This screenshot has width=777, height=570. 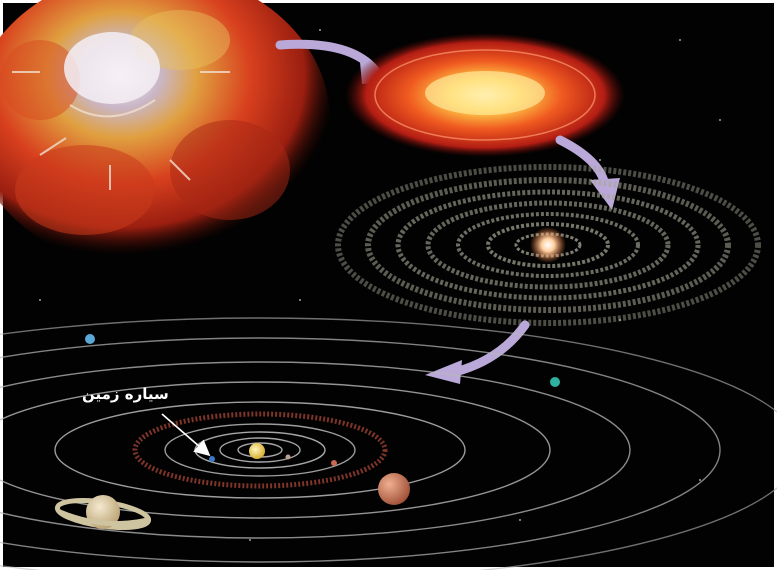 I want to click on planet-neptune, so click(x=90, y=339).